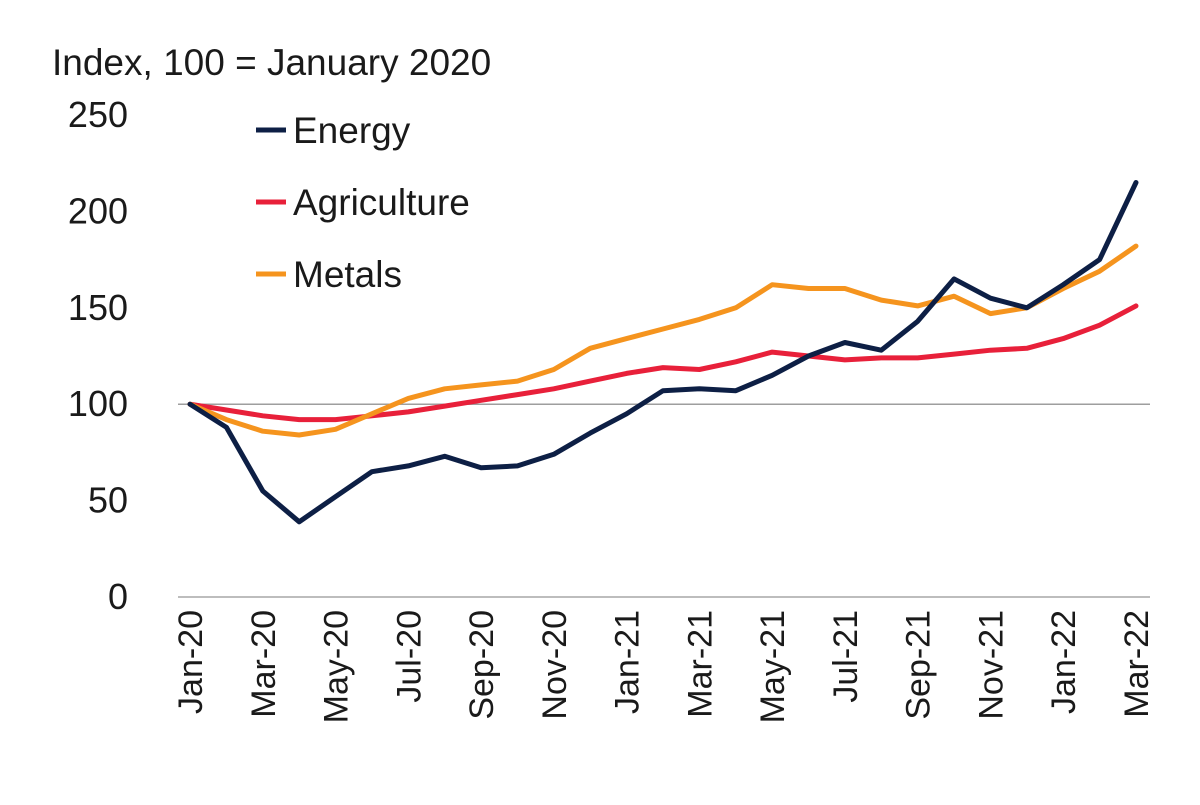 Image resolution: width=1200 pixels, height=805 pixels. I want to click on legend-label-energy: Energy, so click(352, 130).